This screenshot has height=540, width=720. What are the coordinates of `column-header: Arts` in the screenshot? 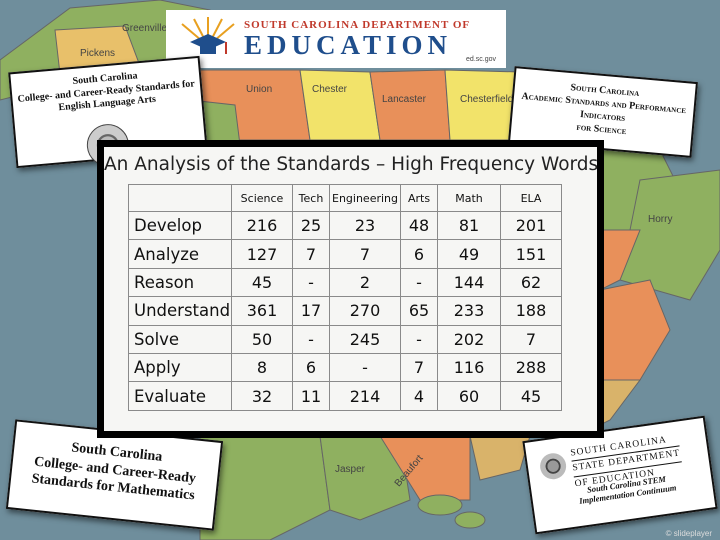 It's located at (419, 198).